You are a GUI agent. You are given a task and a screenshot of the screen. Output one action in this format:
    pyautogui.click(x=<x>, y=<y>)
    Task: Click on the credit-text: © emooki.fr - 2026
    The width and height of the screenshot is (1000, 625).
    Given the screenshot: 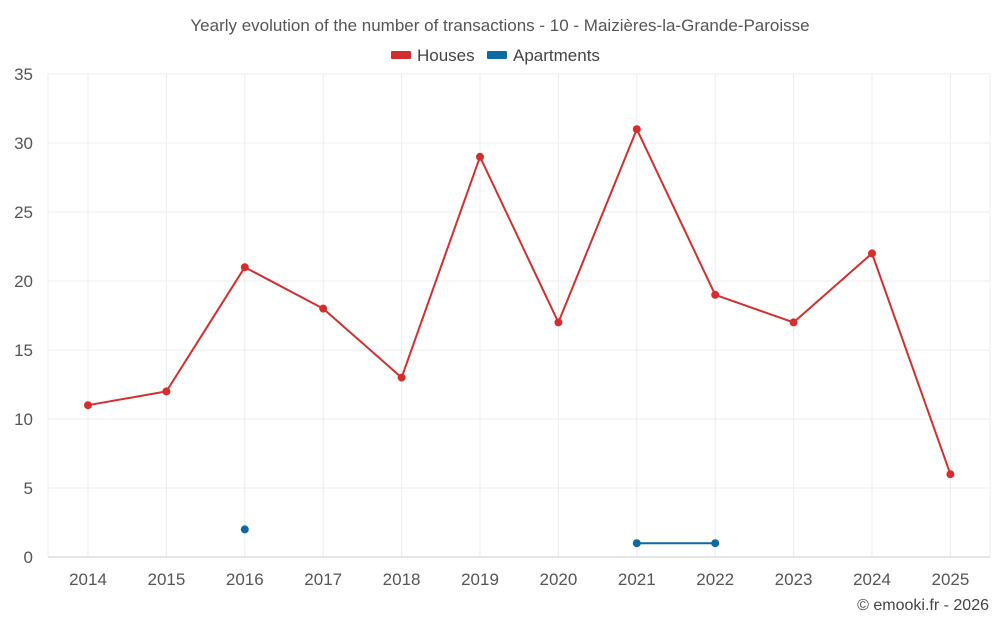 What is the action you would take?
    pyautogui.click(x=923, y=605)
    